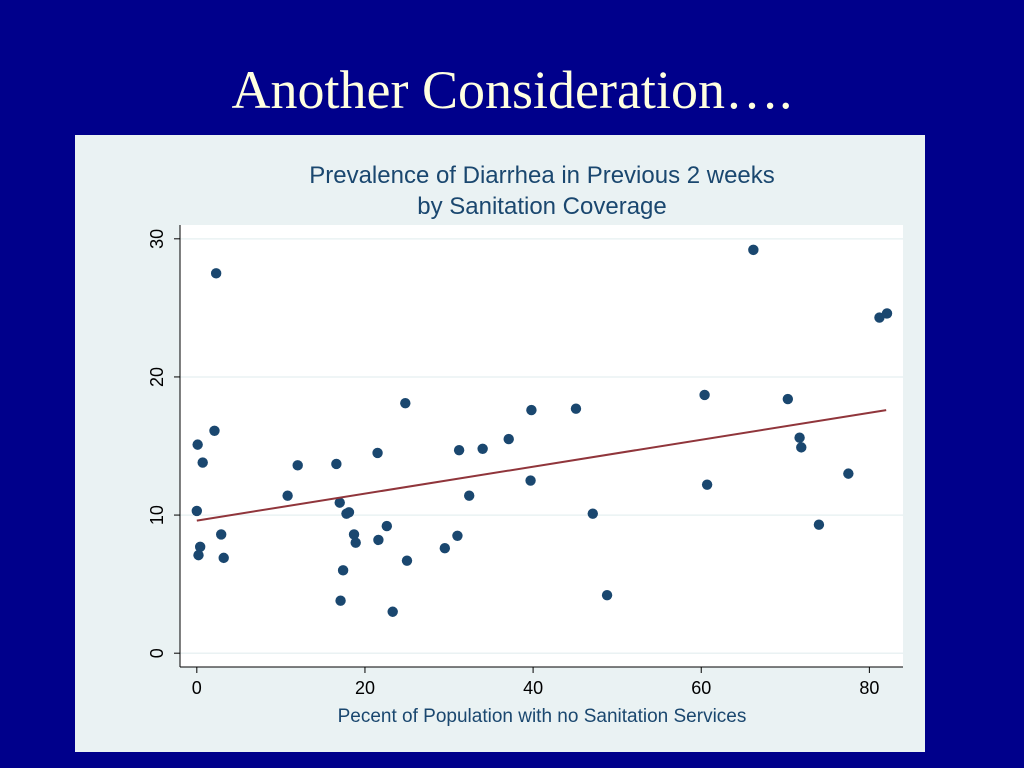  Describe the element at coordinates (533, 688) in the screenshot. I see `x-tick-label: 40` at that location.